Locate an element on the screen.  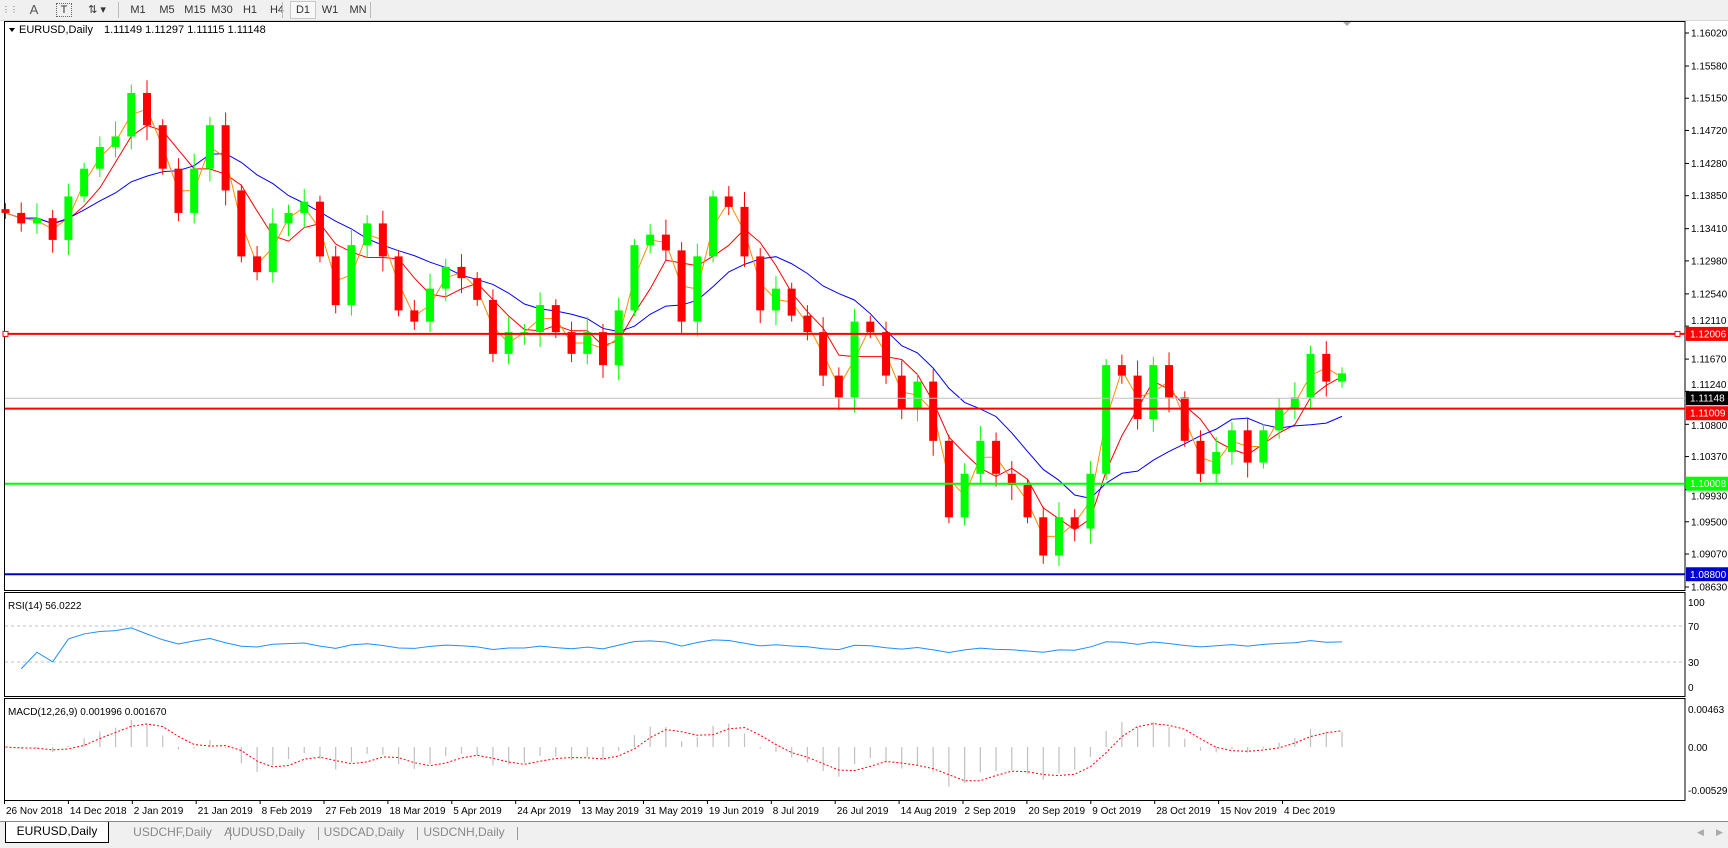
chart-symbol-label: EURUSD,Daily is located at coordinates (56, 30).